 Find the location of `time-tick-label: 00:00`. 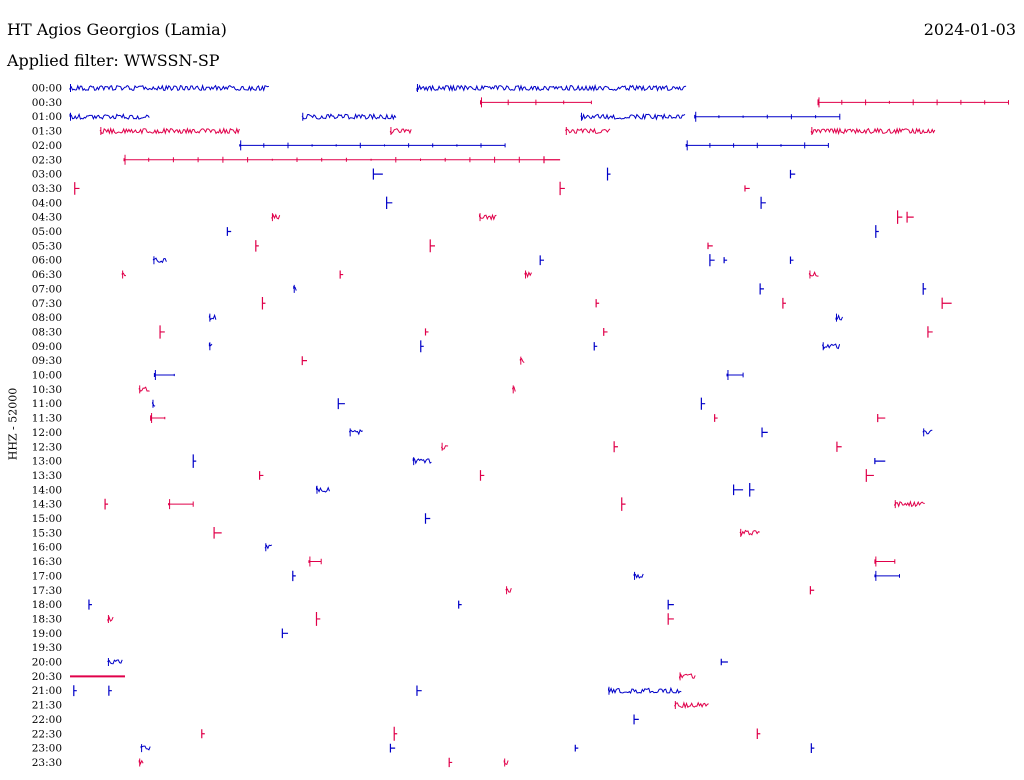

time-tick-label: 00:00 is located at coordinates (47, 89).